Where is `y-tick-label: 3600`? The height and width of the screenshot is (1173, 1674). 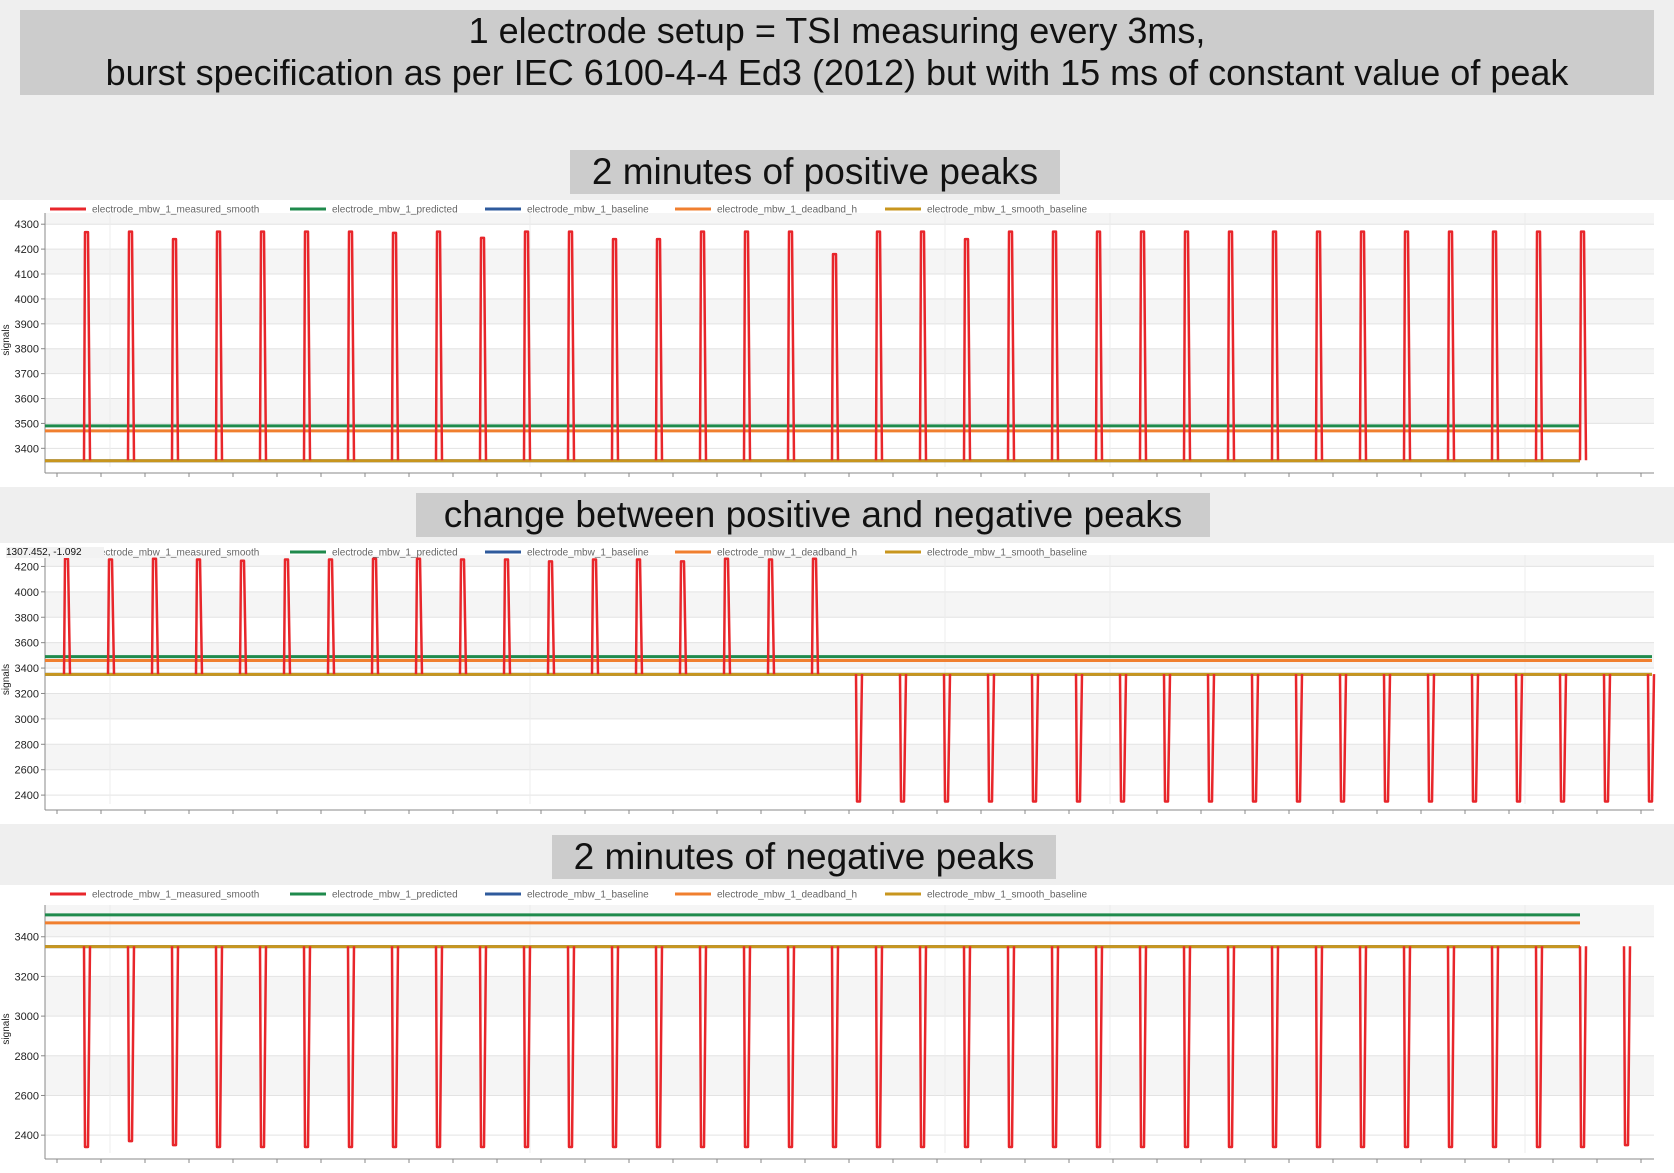
y-tick-label: 3600 is located at coordinates (27, 400).